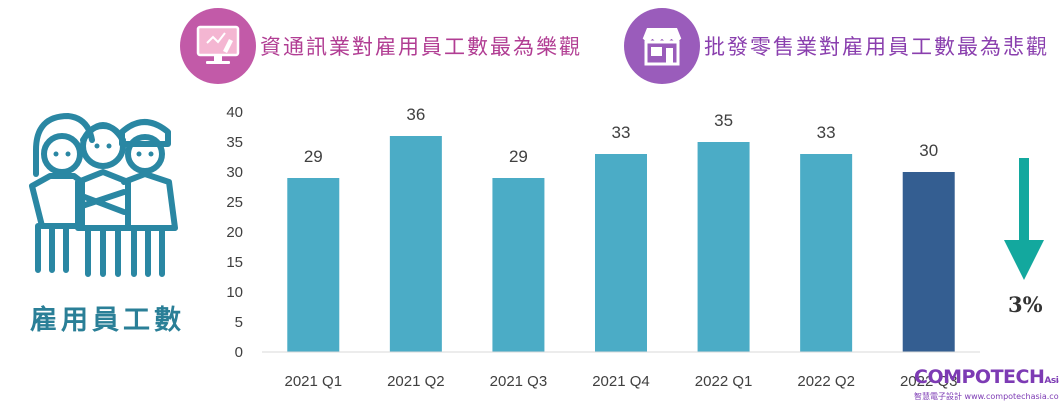  What do you see at coordinates (234, 142) in the screenshot?
I see `y-tick-label: 35` at bounding box center [234, 142].